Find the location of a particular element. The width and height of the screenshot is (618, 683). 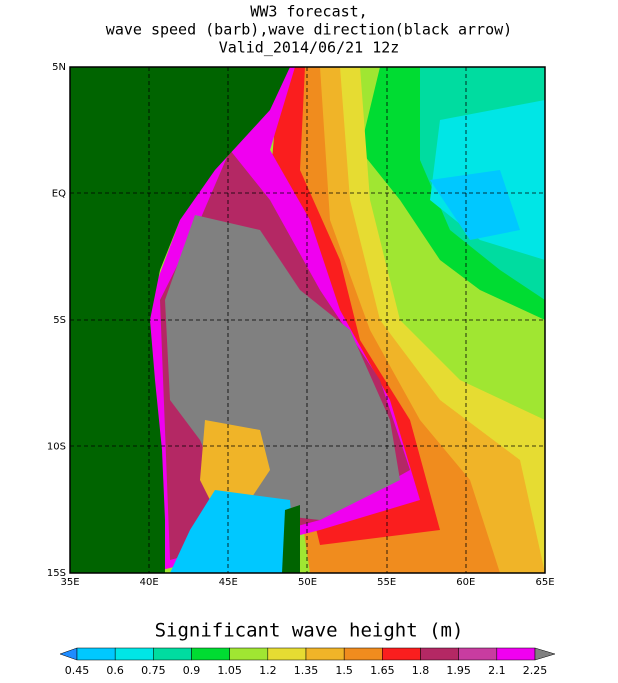

y-axis-label: 15S is located at coordinates (56, 573).